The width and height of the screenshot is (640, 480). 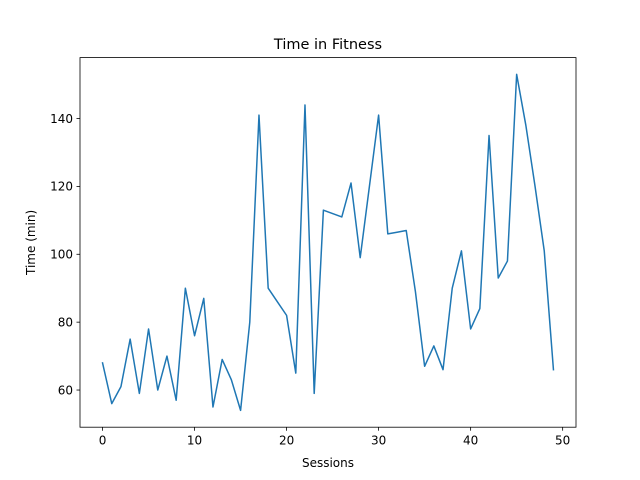 What do you see at coordinates (31, 243) in the screenshot?
I see `y-axis-label: Time (min)` at bounding box center [31, 243].